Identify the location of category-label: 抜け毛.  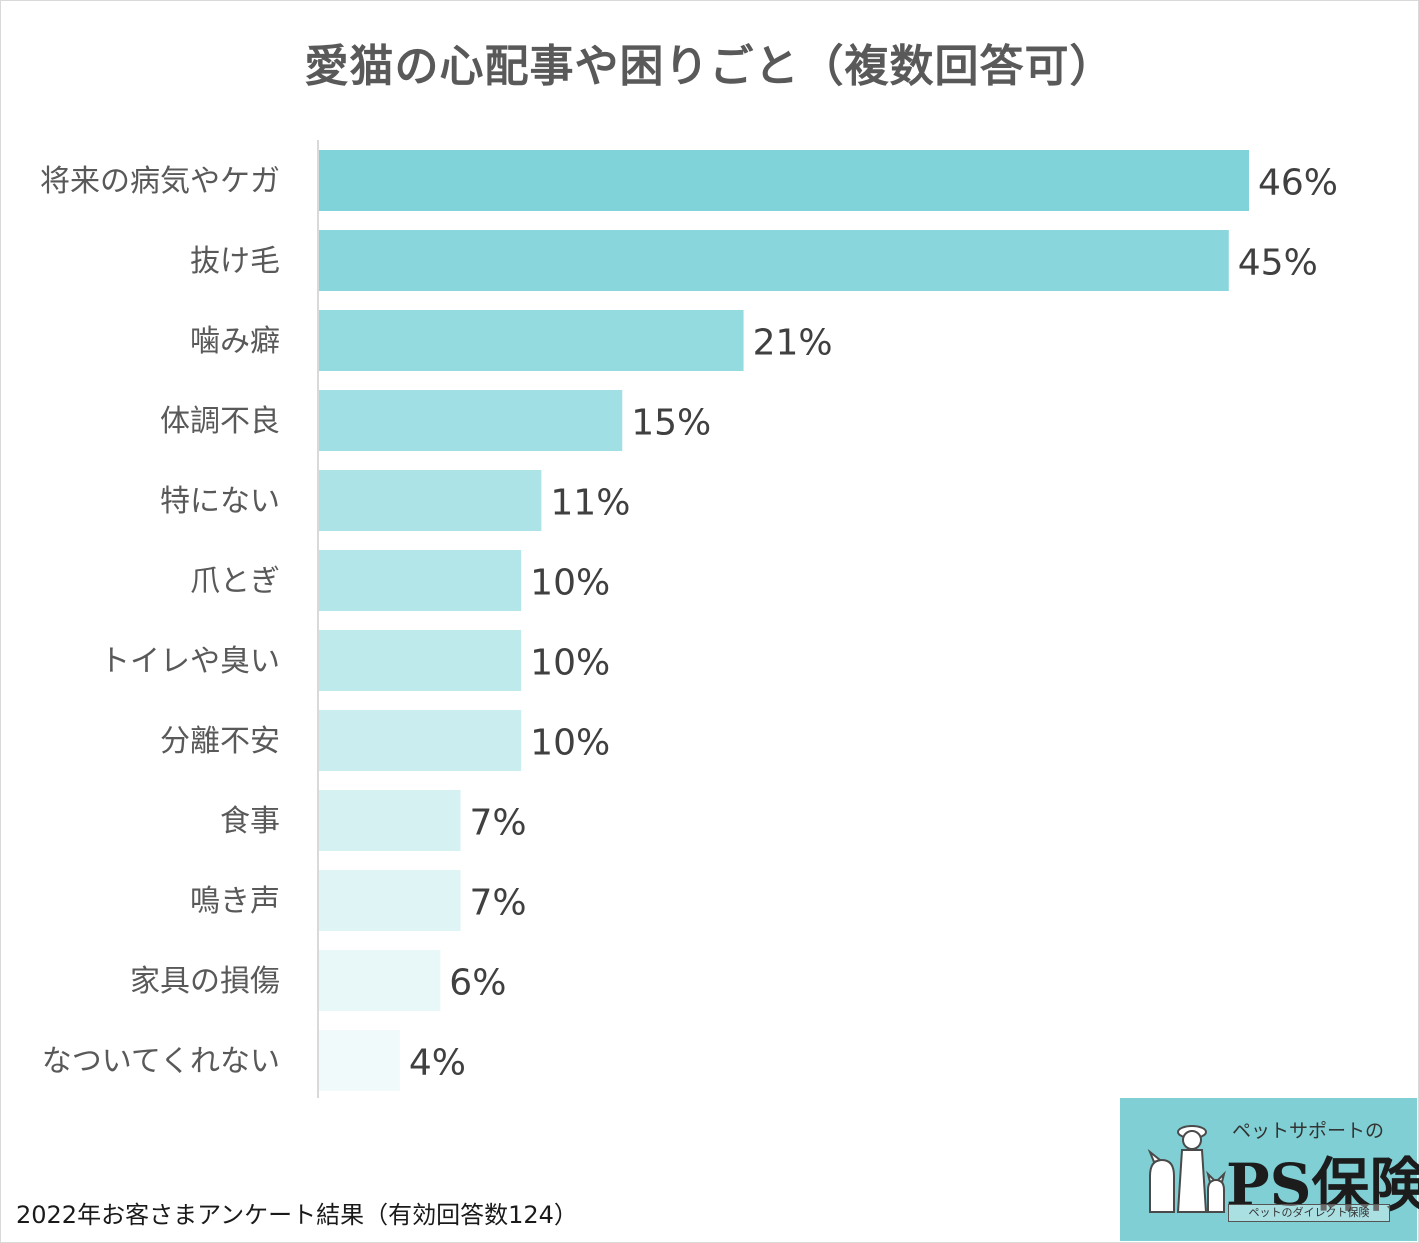
(235, 261).